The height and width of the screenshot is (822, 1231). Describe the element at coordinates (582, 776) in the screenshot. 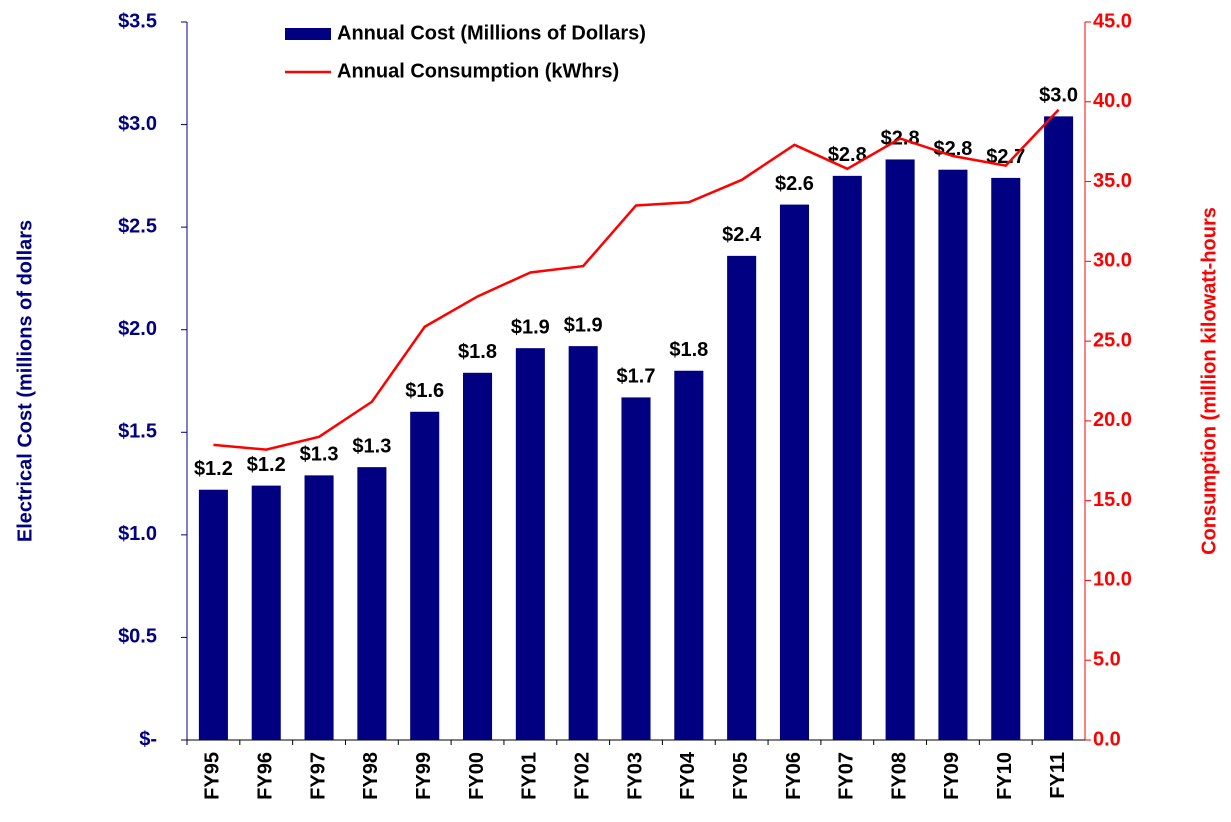

I see `x-tick-label: FY02` at that location.